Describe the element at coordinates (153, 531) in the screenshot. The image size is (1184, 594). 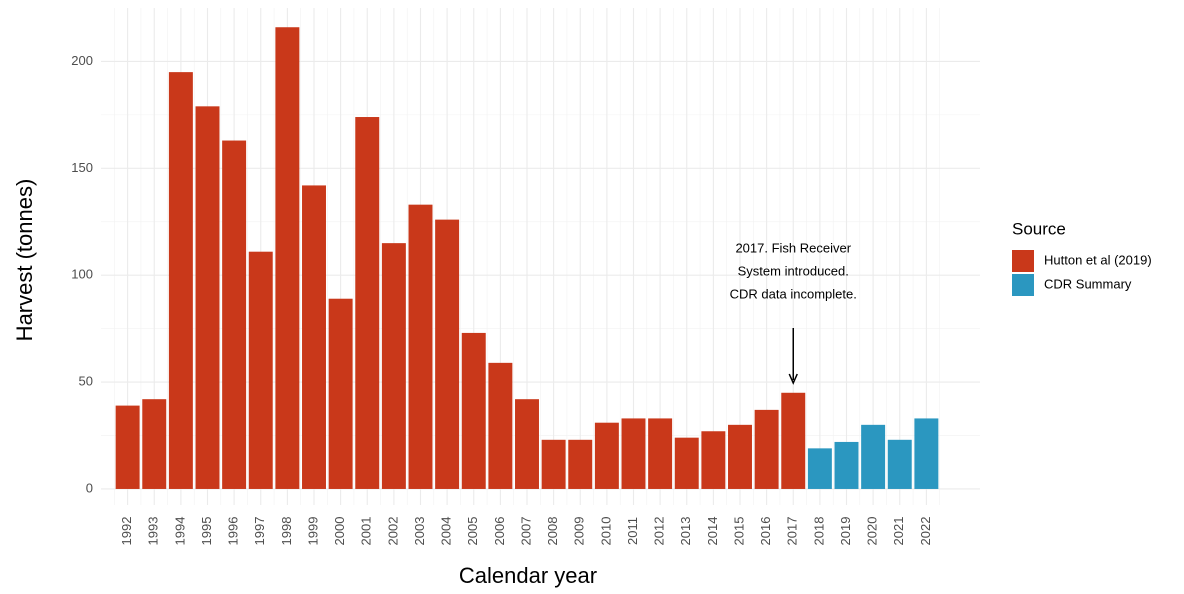
I see `x-tick-label: 1993` at that location.